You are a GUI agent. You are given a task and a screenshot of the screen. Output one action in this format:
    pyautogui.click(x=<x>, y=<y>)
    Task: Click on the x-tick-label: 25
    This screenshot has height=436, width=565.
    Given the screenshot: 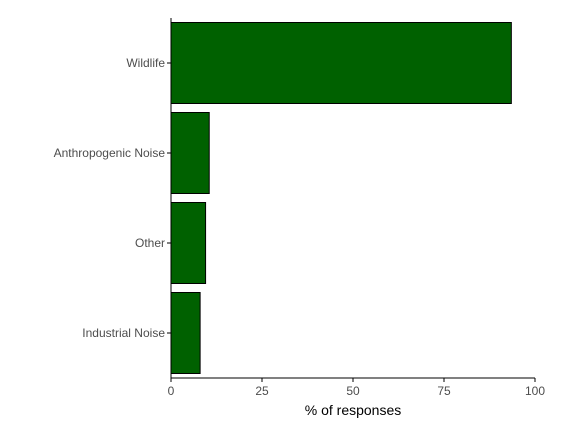 What is the action you would take?
    pyautogui.click(x=262, y=391)
    